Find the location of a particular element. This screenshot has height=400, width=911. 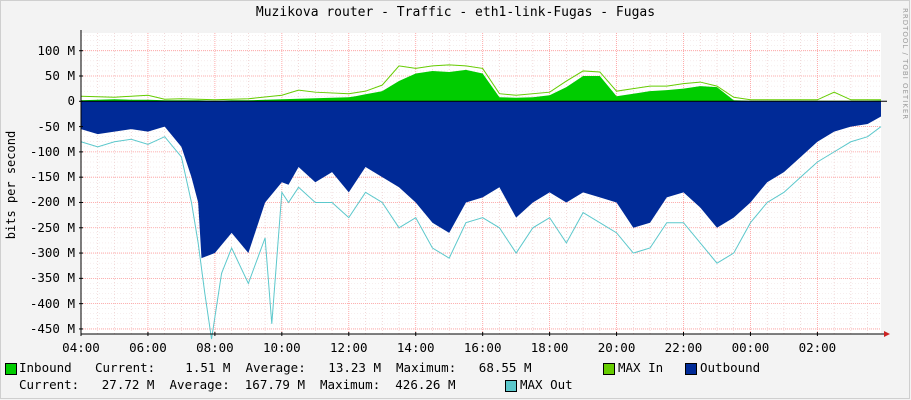

x-tick-label: 12:00 is located at coordinates (348, 347).